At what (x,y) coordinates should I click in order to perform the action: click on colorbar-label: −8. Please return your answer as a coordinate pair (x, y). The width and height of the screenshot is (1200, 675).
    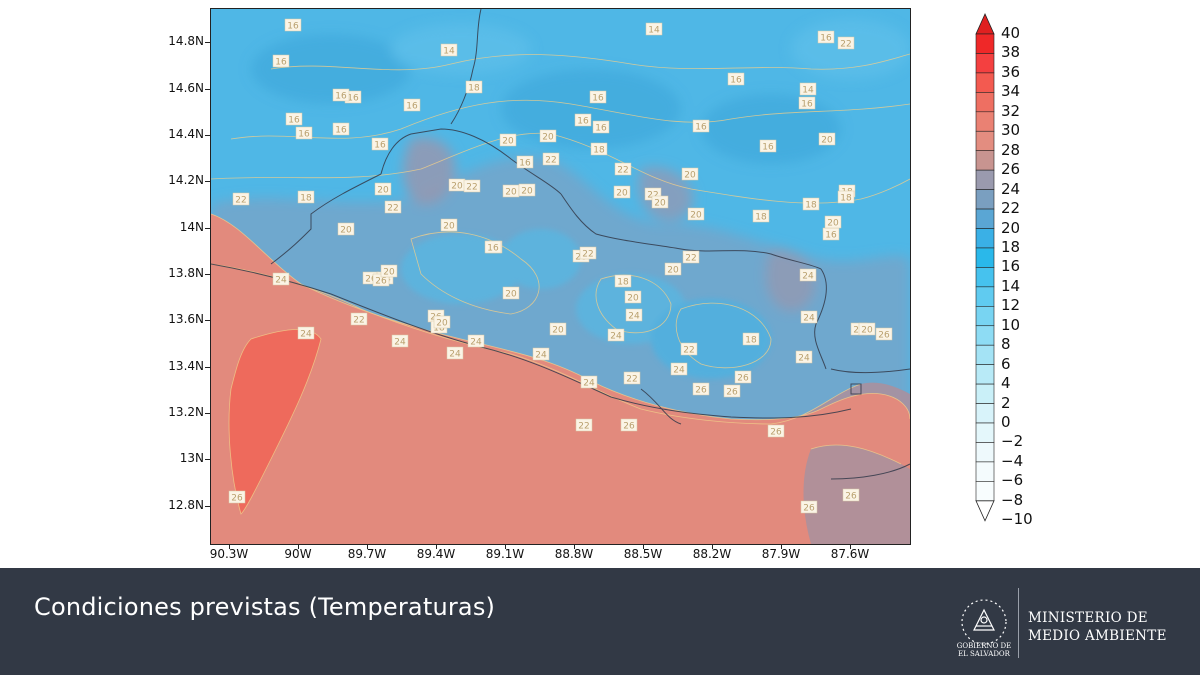
    Looking at the image, I should click on (1012, 499).